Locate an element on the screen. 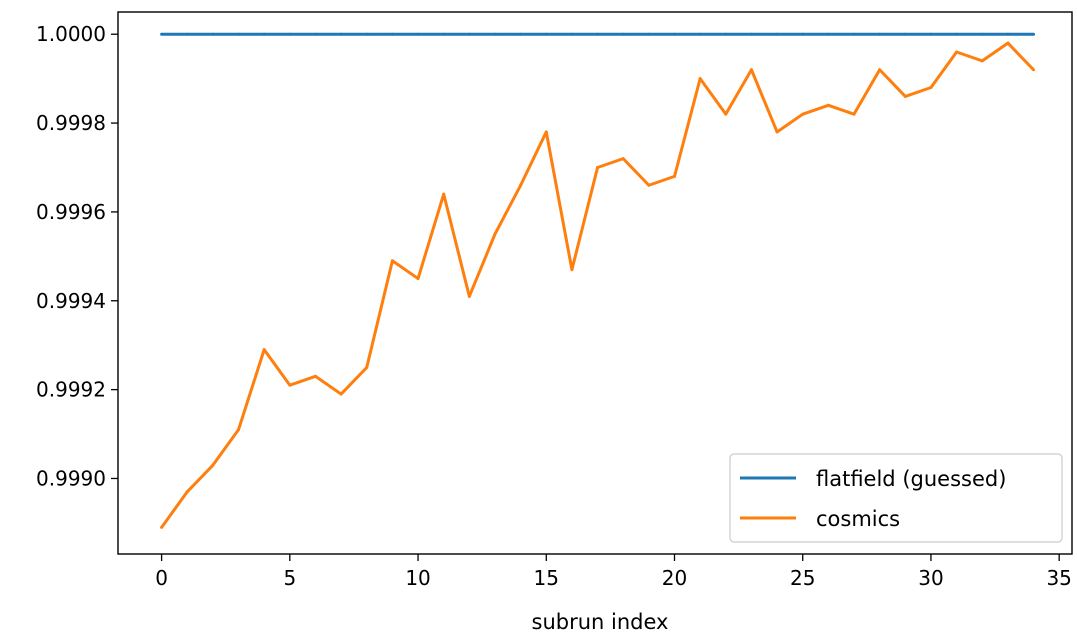 Image resolution: width=1077 pixels, height=638 pixels. x-tick-label: 30 is located at coordinates (930, 578).